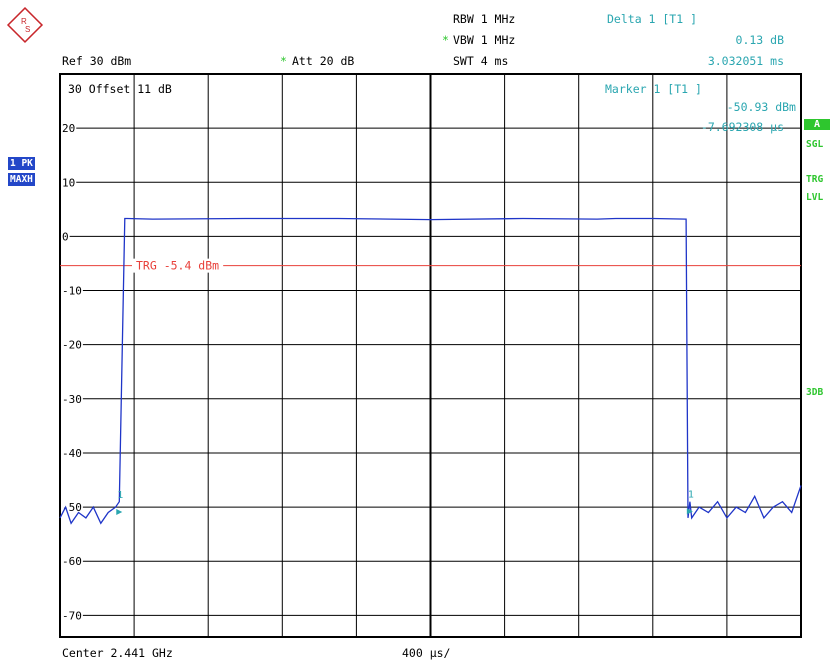 Image resolution: width=832 pixels, height=664 pixels. Describe the element at coordinates (481, 61) in the screenshot. I see `swt-label: SWT 4 ms` at that location.